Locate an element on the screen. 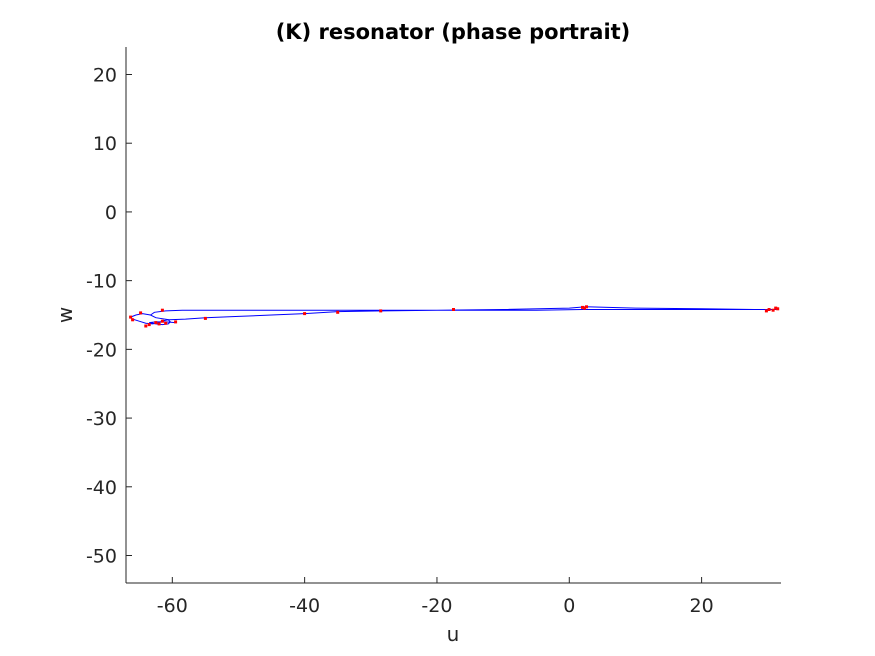 This screenshot has width=875, height=656. x-tick-label: 0 is located at coordinates (569, 606).